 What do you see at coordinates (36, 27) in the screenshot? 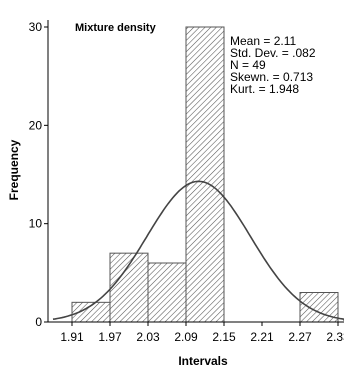
I see `y-tick-label: 30` at bounding box center [36, 27].